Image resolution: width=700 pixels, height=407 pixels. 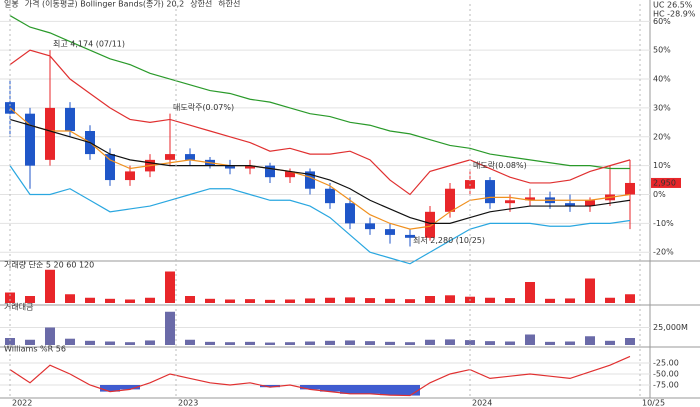 What do you see at coordinates (662, 21) in the screenshot?
I see `y-tick-label: 60%` at bounding box center [662, 21].